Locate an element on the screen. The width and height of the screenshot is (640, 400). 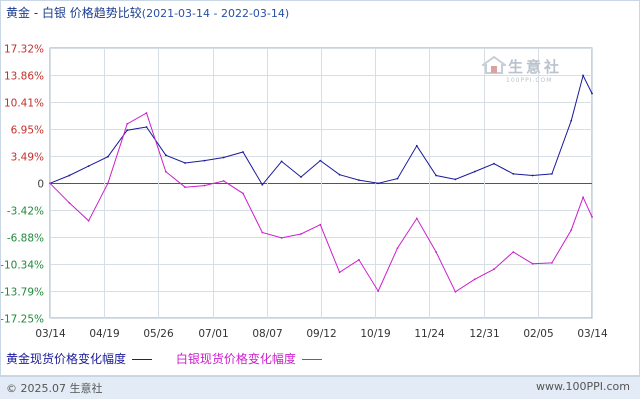
y-tick-label: 6.95% is located at coordinates (27, 131).